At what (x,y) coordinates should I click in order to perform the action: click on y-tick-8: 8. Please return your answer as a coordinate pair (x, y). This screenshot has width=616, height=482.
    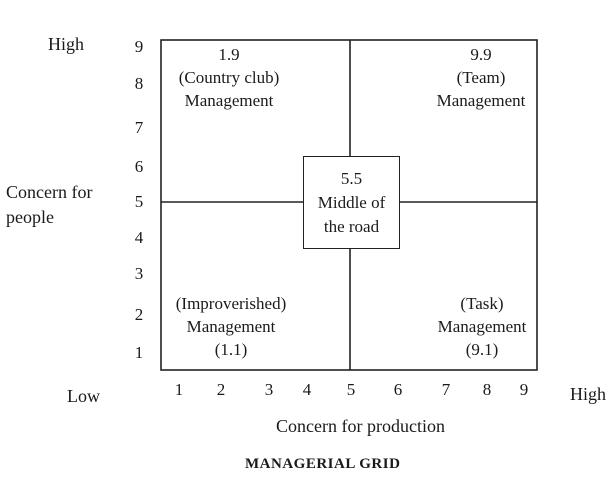
    Looking at the image, I should click on (139, 83).